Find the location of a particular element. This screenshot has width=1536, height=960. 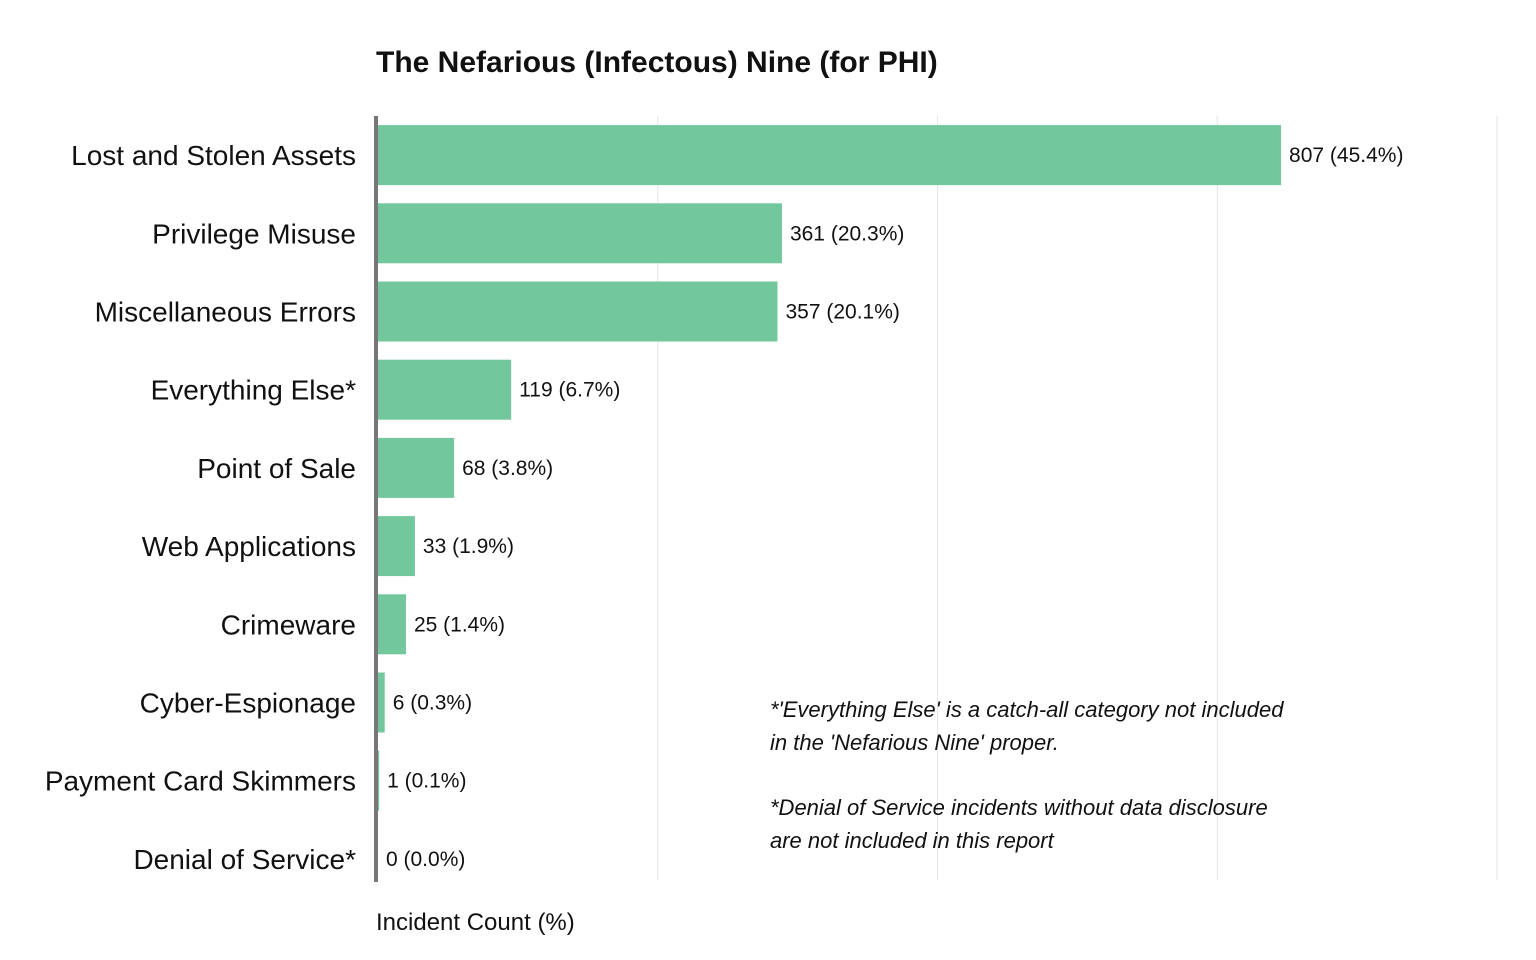

data-label-2: 361 (20.3%) is located at coordinates (847, 233).